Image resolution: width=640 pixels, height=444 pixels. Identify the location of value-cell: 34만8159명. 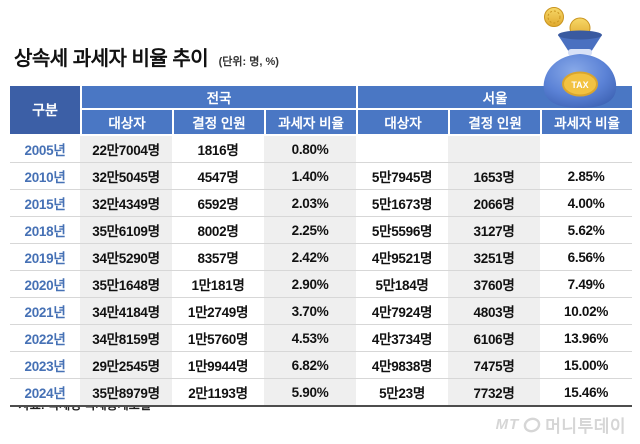
(126, 338).